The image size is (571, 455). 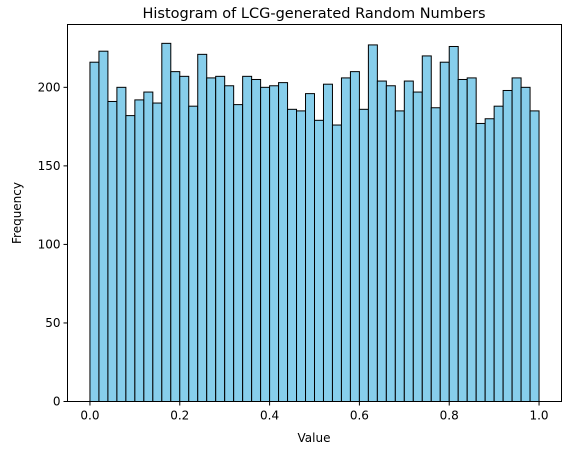 I want to click on x-tick-label: 0.0, so click(x=89, y=416).